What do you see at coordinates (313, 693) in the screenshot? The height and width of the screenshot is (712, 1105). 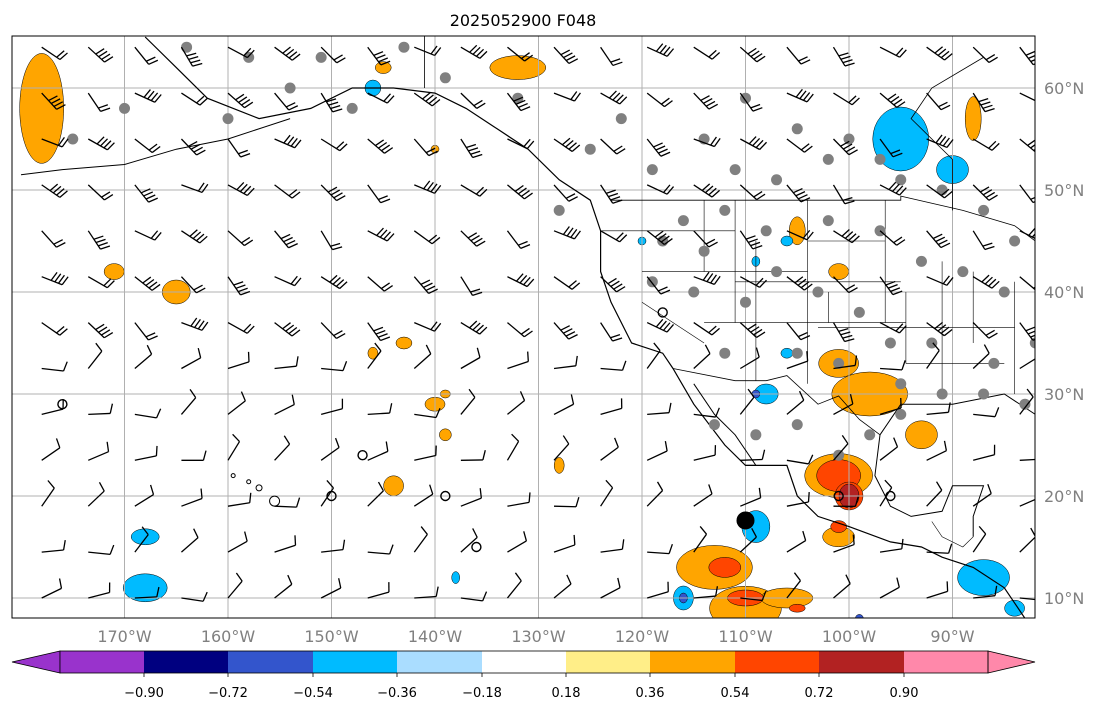 I see `colorbar-tick-label: −0.54` at bounding box center [313, 693].